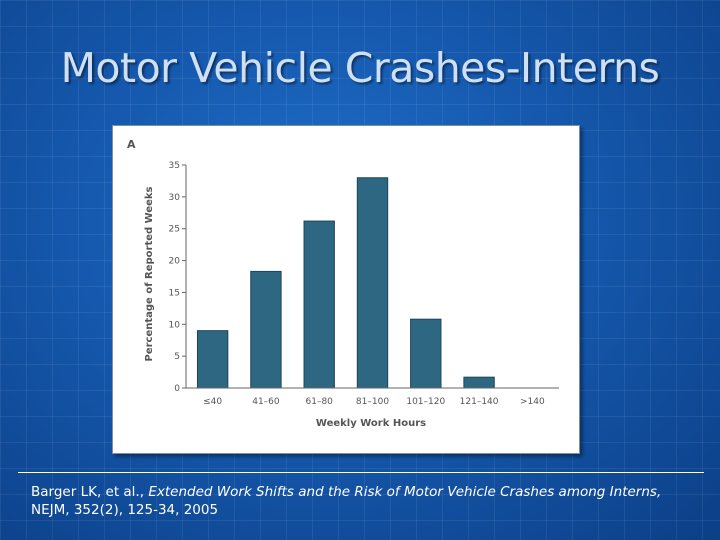 This screenshot has height=540, width=720. Describe the element at coordinates (175, 325) in the screenshot. I see `y-tick-label: 10` at that location.